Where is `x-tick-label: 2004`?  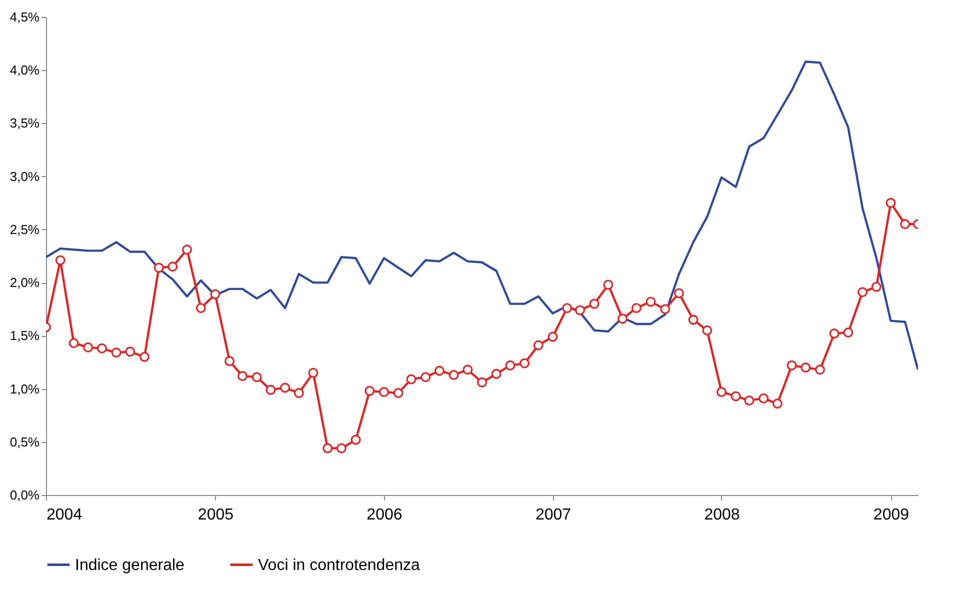 x-tick-label: 2004 is located at coordinates (64, 515).